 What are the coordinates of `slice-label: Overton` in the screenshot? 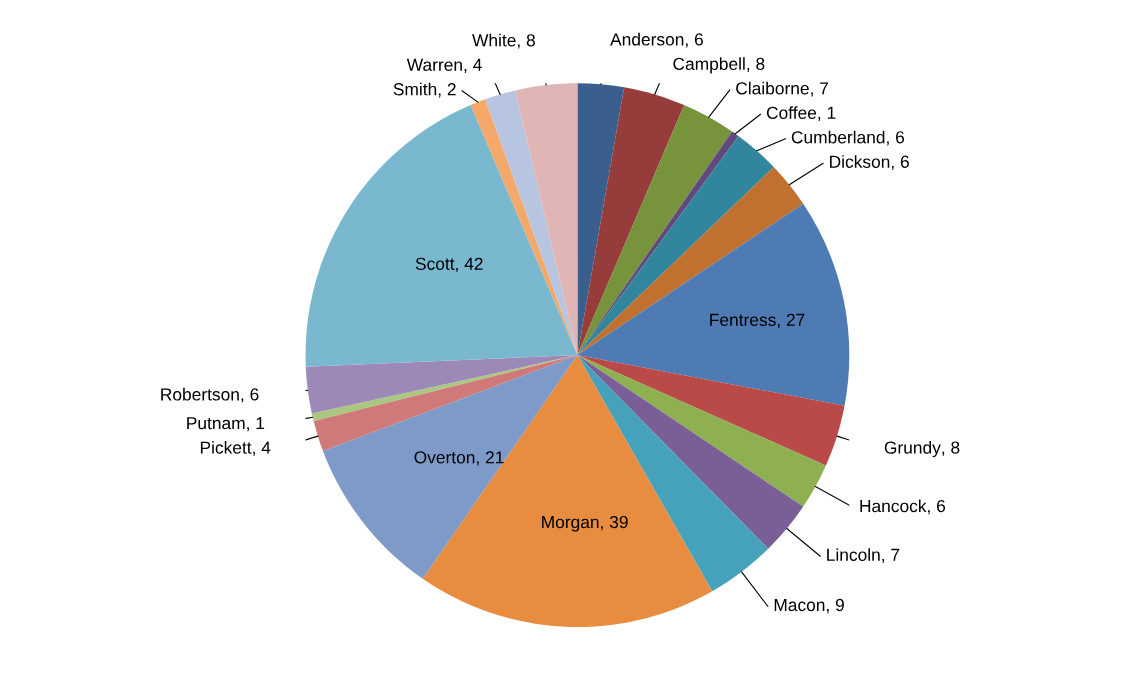 It's located at (444, 457).